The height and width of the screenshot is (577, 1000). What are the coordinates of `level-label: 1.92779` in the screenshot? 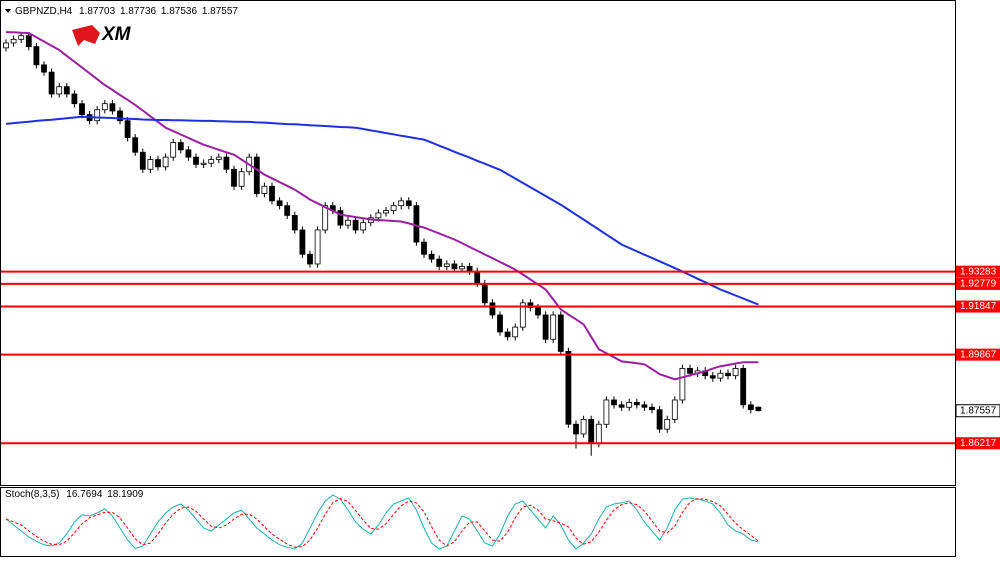 It's located at (978, 284).